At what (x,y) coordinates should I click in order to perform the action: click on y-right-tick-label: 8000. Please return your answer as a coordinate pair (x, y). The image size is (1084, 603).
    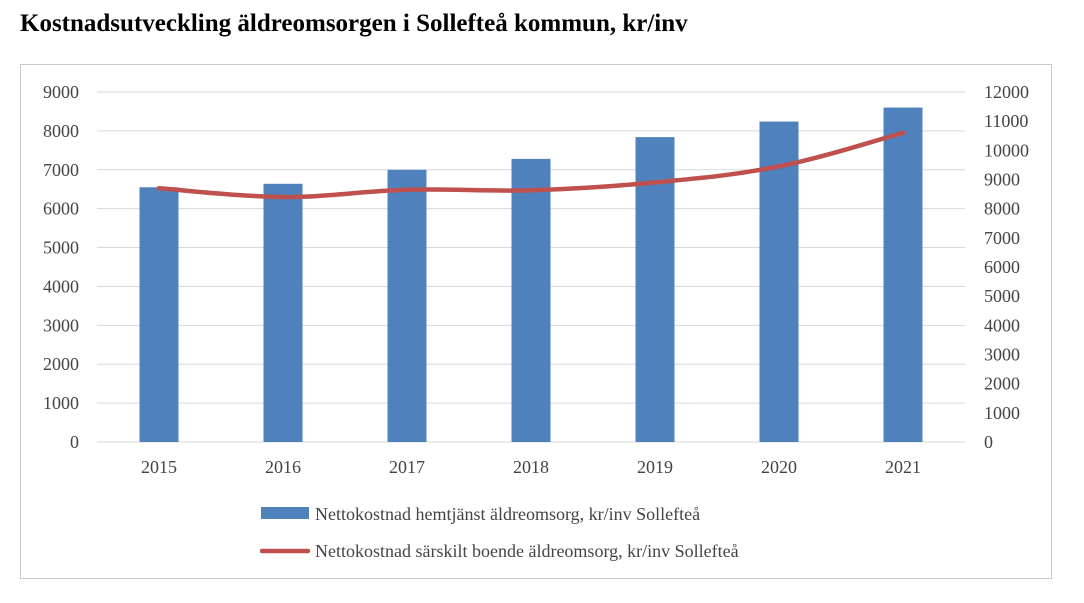
    Looking at the image, I should click on (1002, 209).